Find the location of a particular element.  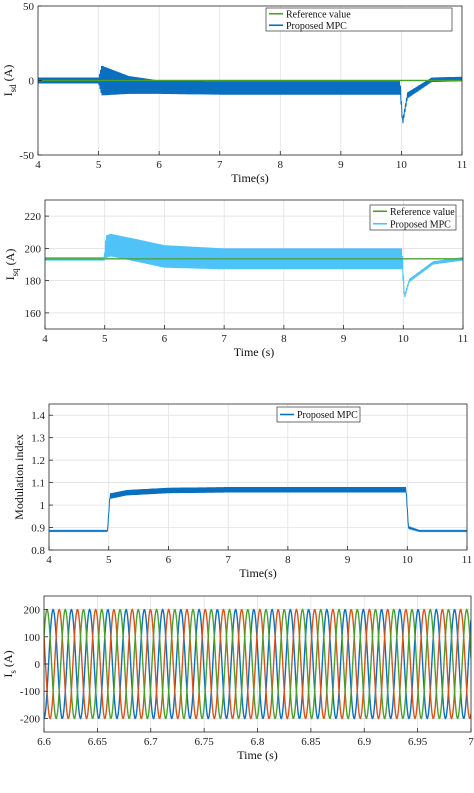

y-tick-label: 0.8 is located at coordinates (38, 551).